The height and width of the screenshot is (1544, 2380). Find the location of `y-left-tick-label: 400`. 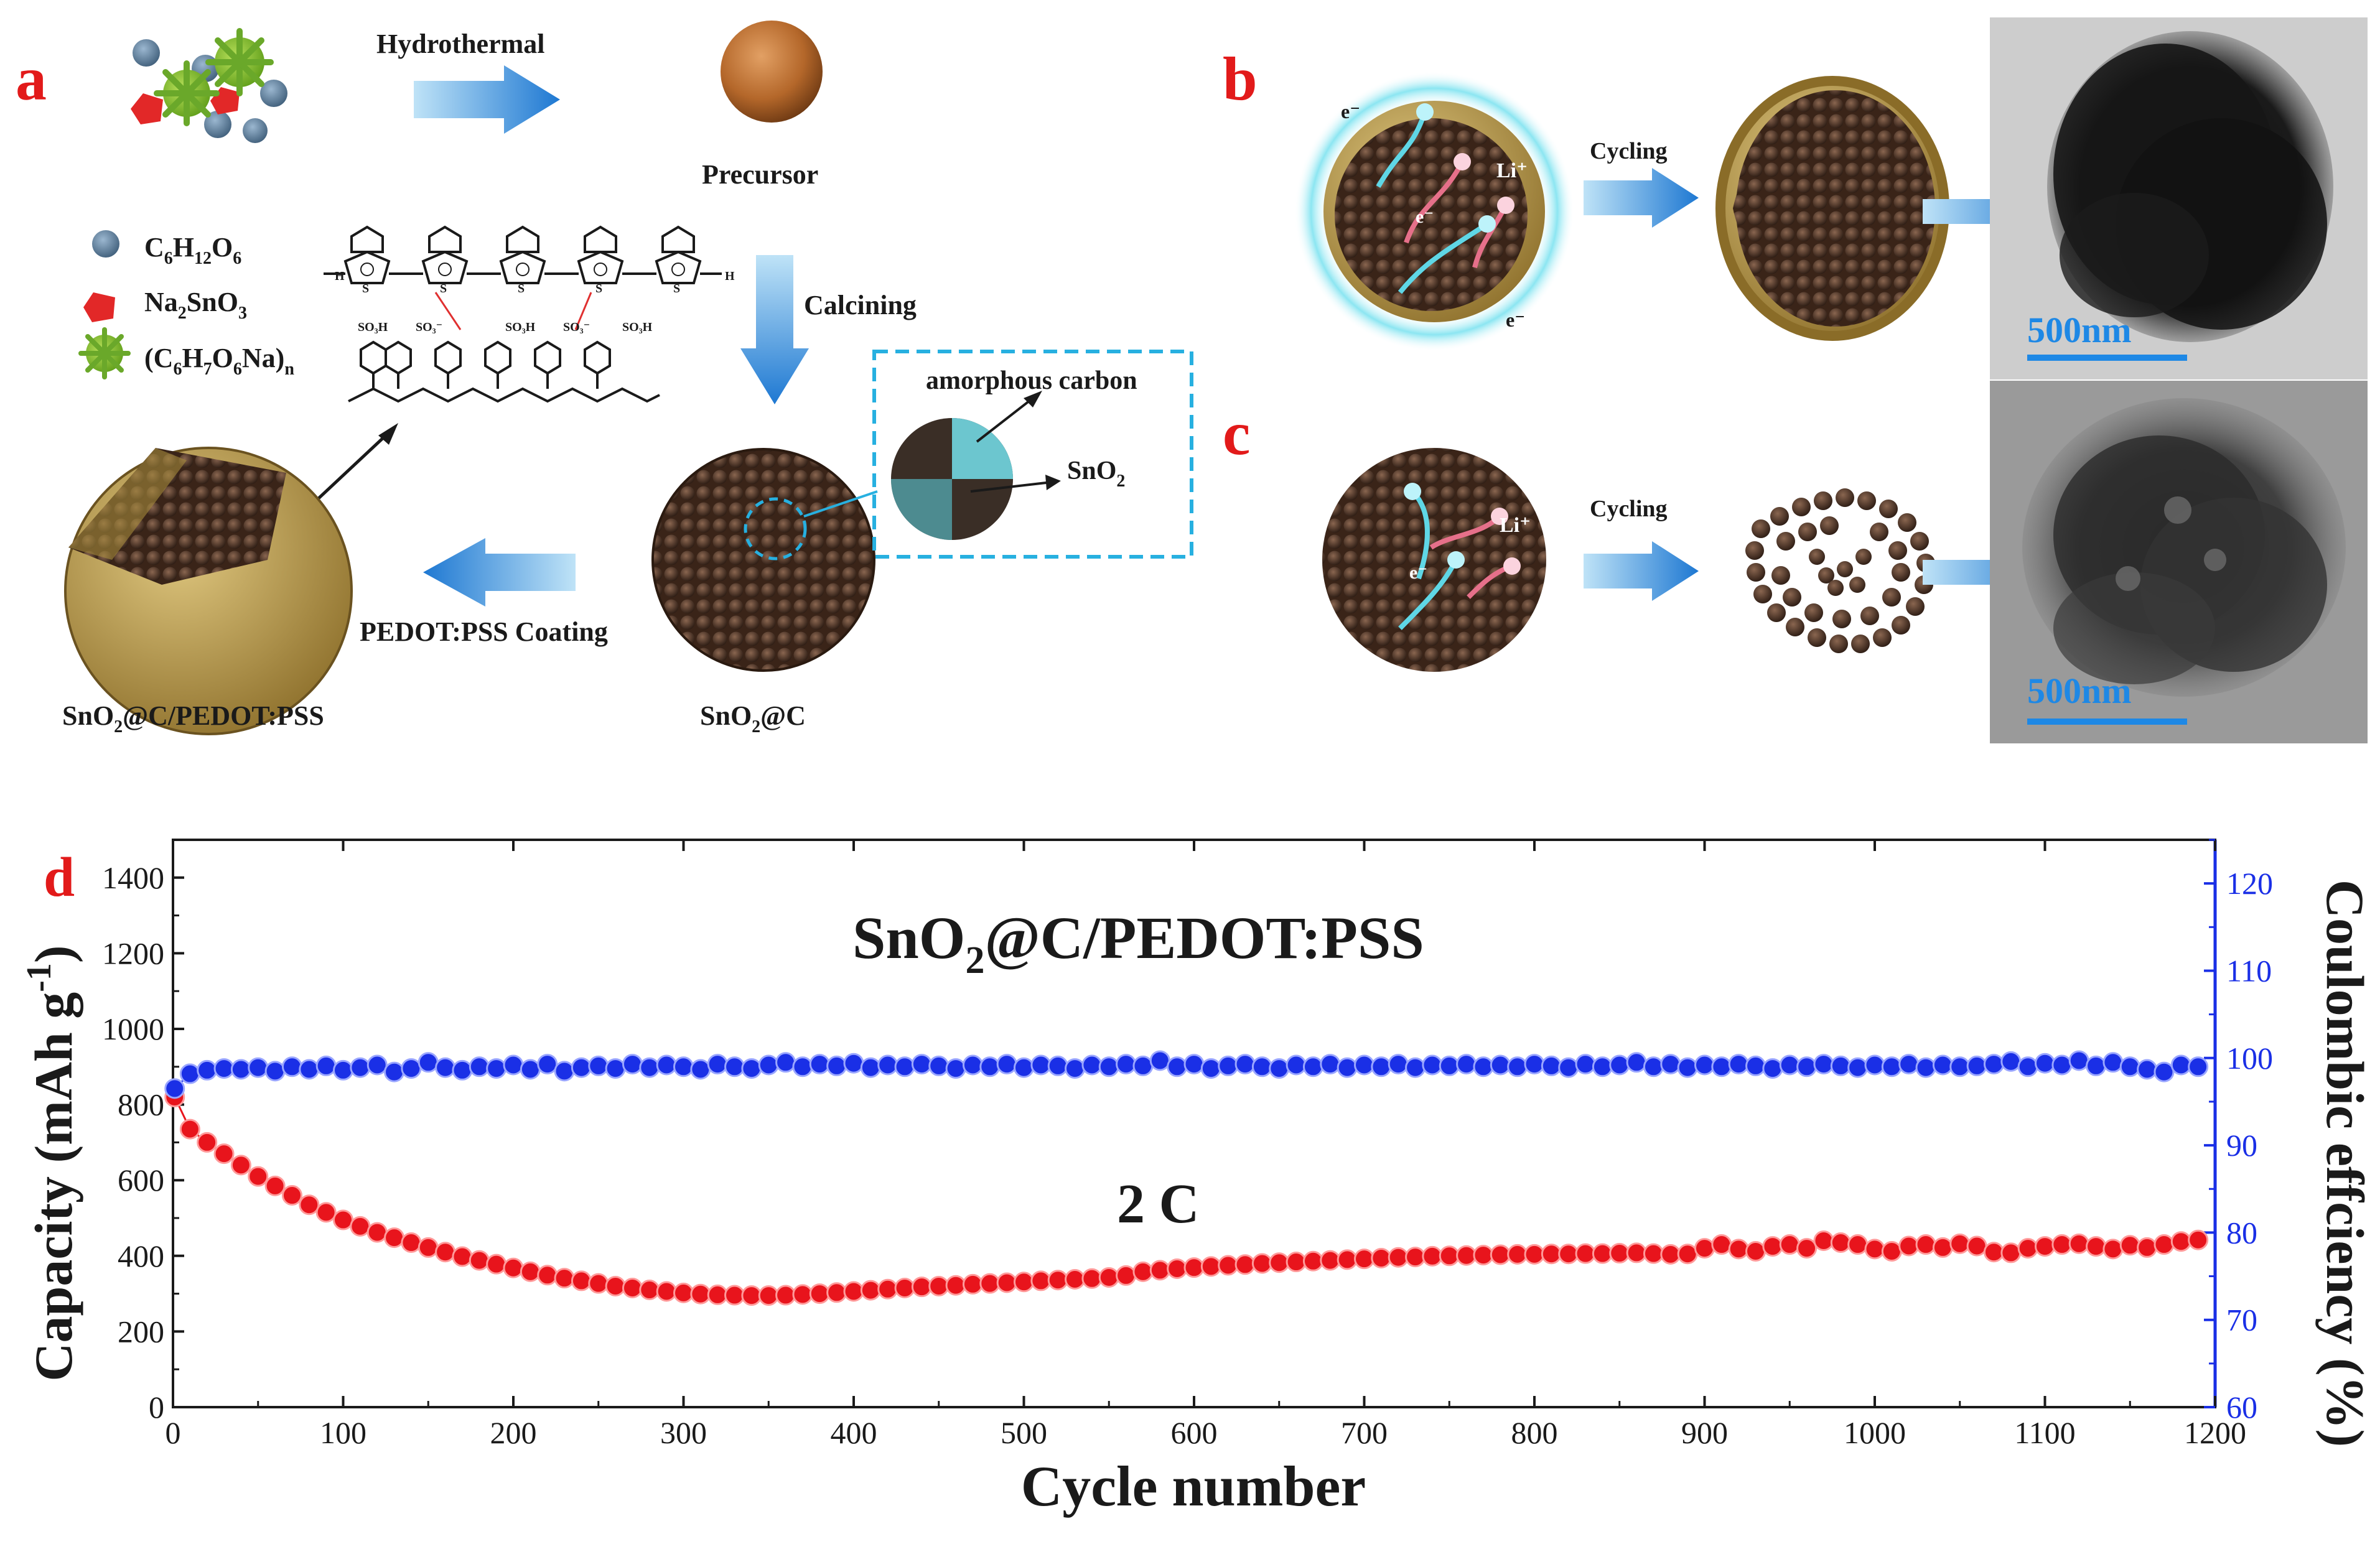

y-left-tick-label: 400 is located at coordinates (141, 1256).